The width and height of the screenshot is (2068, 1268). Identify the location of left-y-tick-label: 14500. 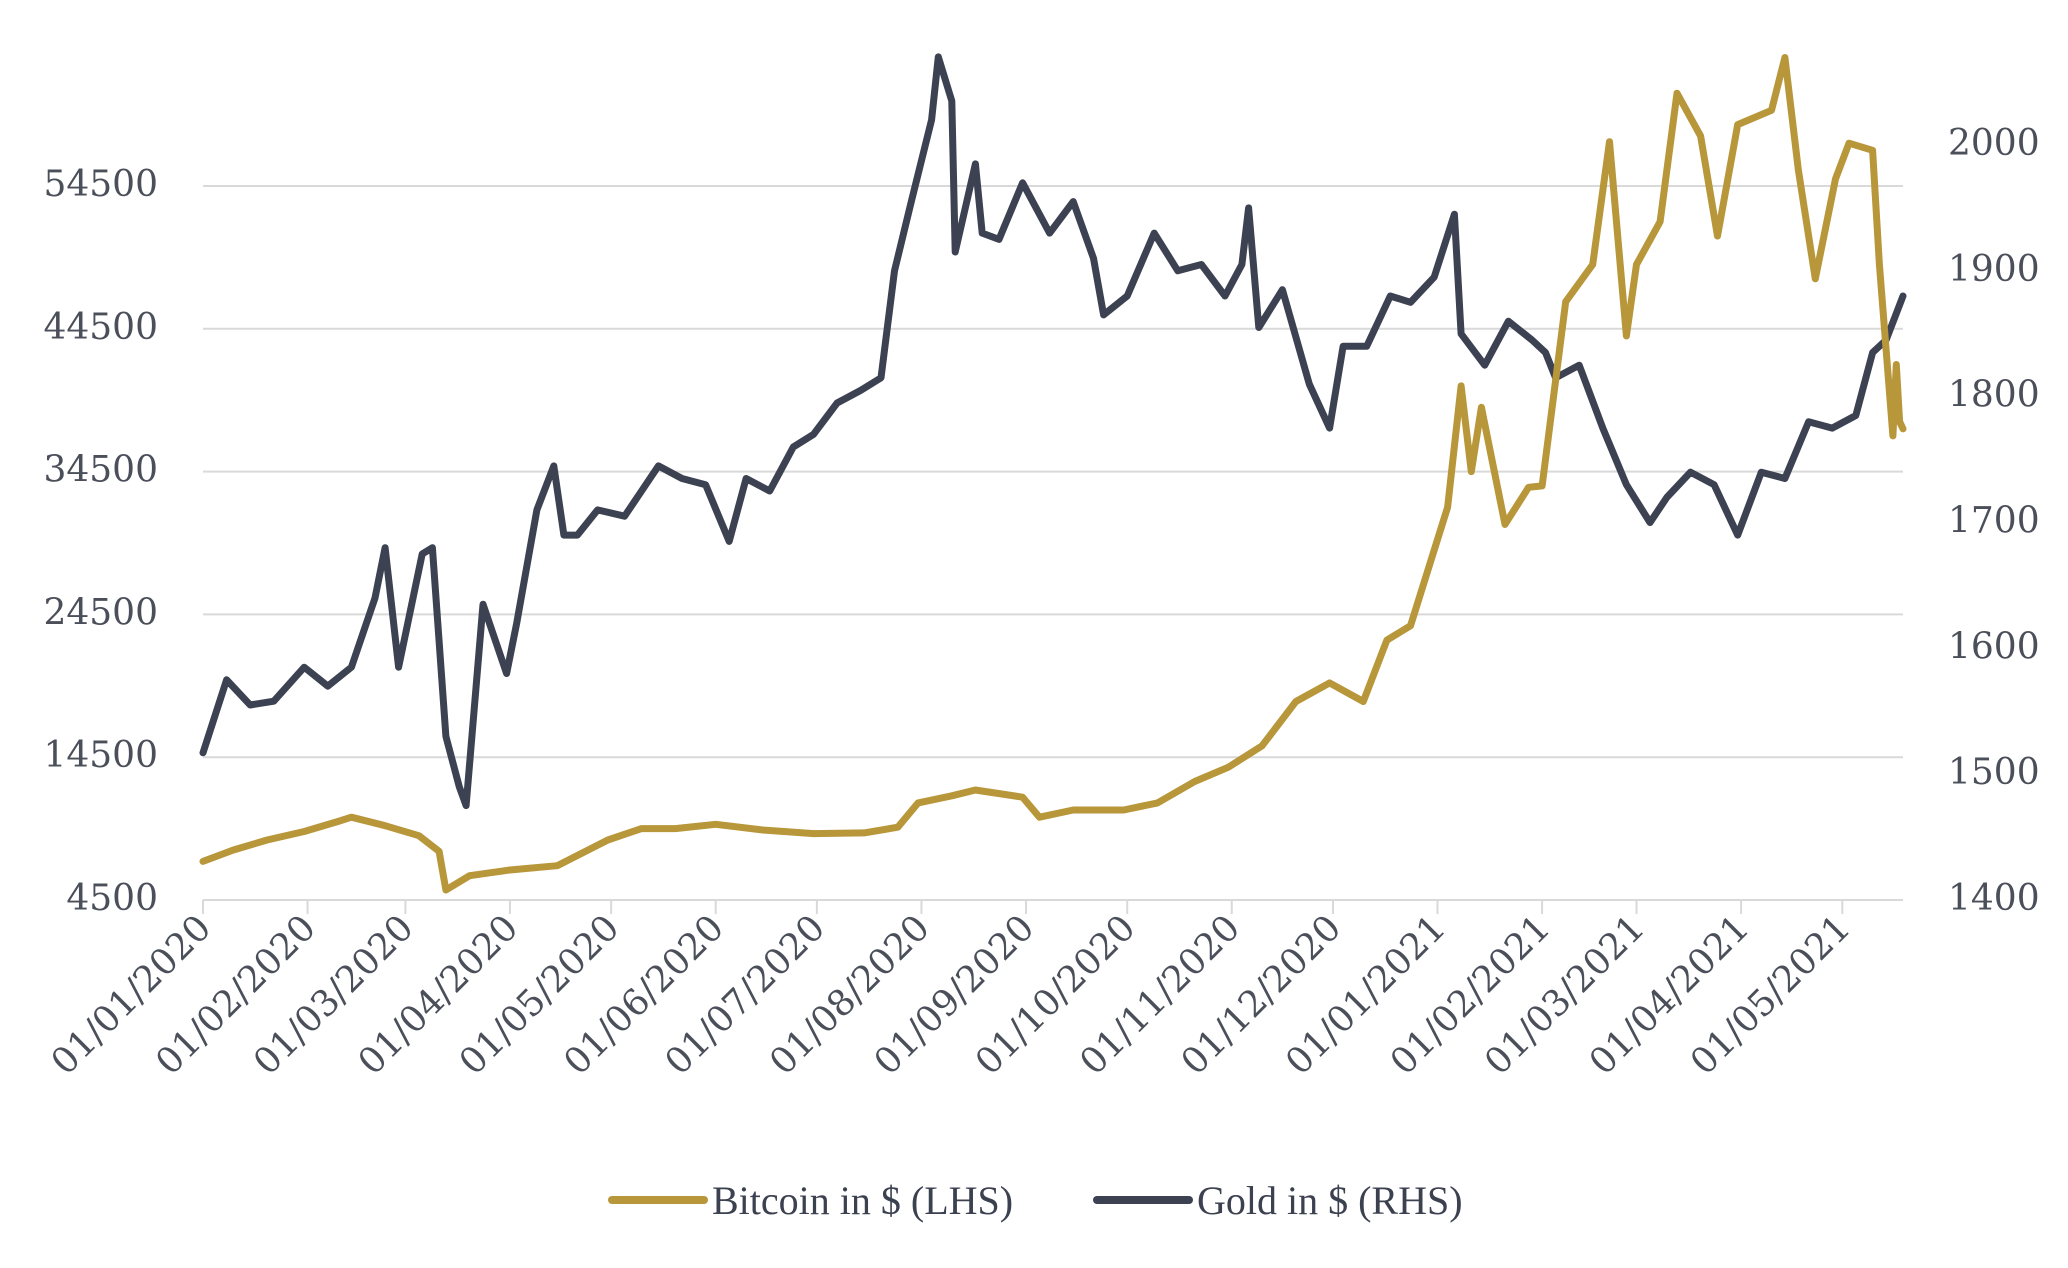
(100, 755).